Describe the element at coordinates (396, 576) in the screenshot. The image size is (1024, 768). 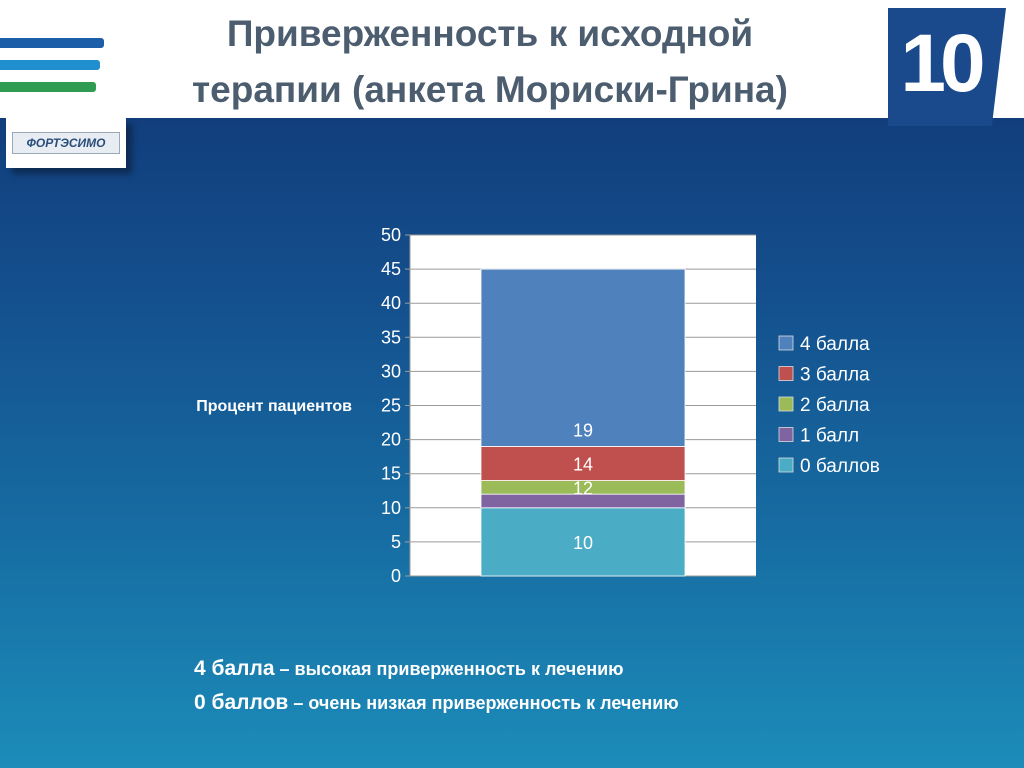
I see `y-tick-label: 0` at that location.